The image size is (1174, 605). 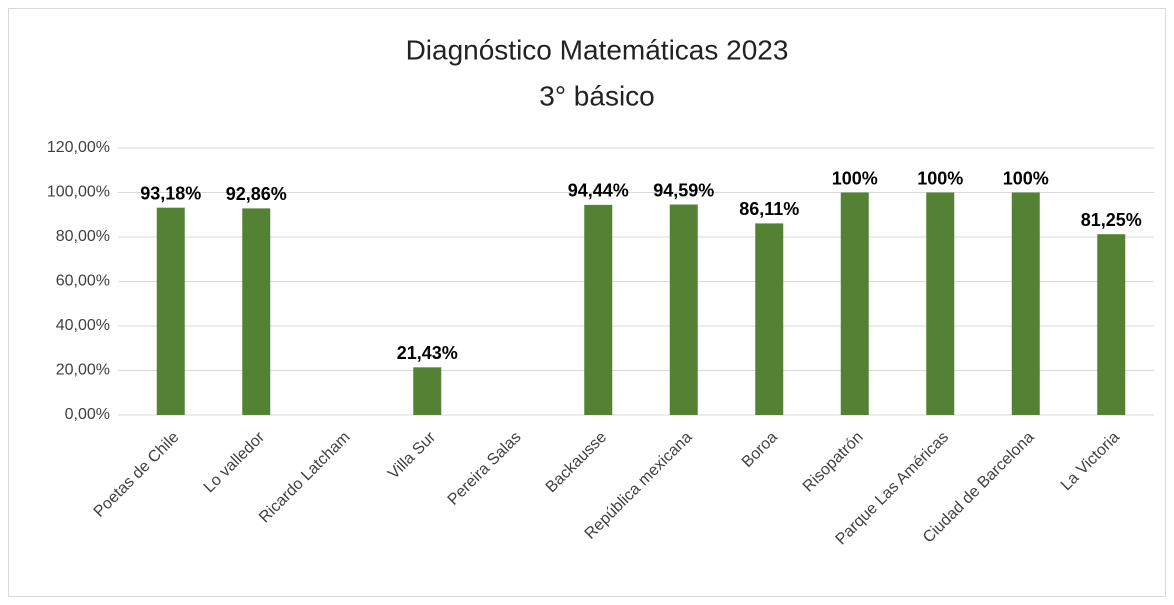 What do you see at coordinates (256, 194) in the screenshot?
I see `data-label: 92,86%` at bounding box center [256, 194].